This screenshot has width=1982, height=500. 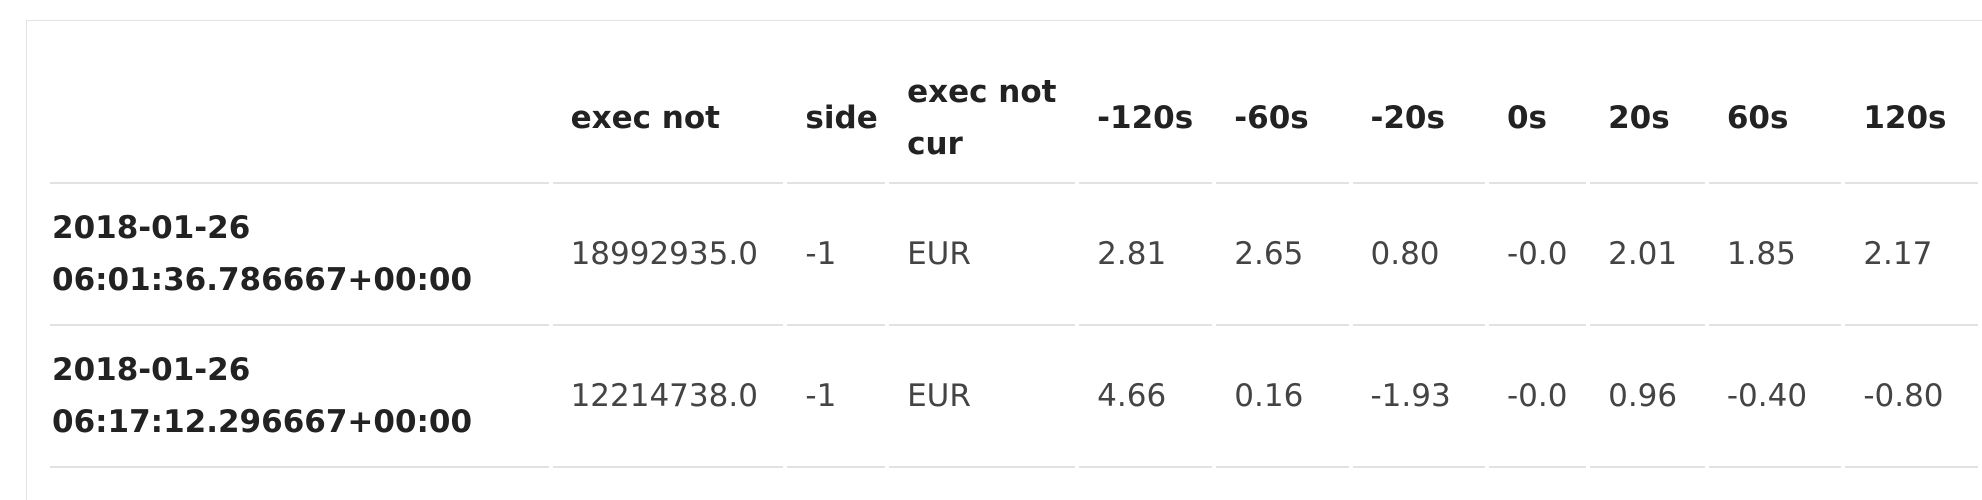 What do you see at coordinates (299, 255) in the screenshot?
I see `row-index-cell: 2018-01-26 06:01:36.786667+00:00` at bounding box center [299, 255].